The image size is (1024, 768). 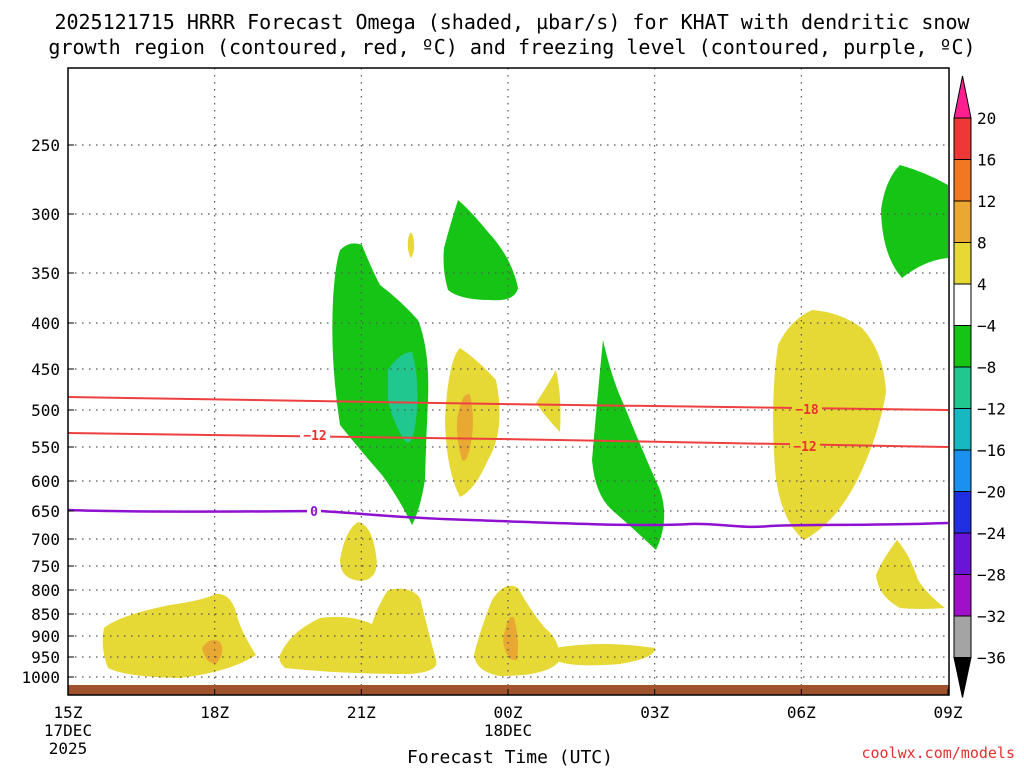 I want to click on contour-labels: −12 −12 −18 0, so click(x=561, y=461).